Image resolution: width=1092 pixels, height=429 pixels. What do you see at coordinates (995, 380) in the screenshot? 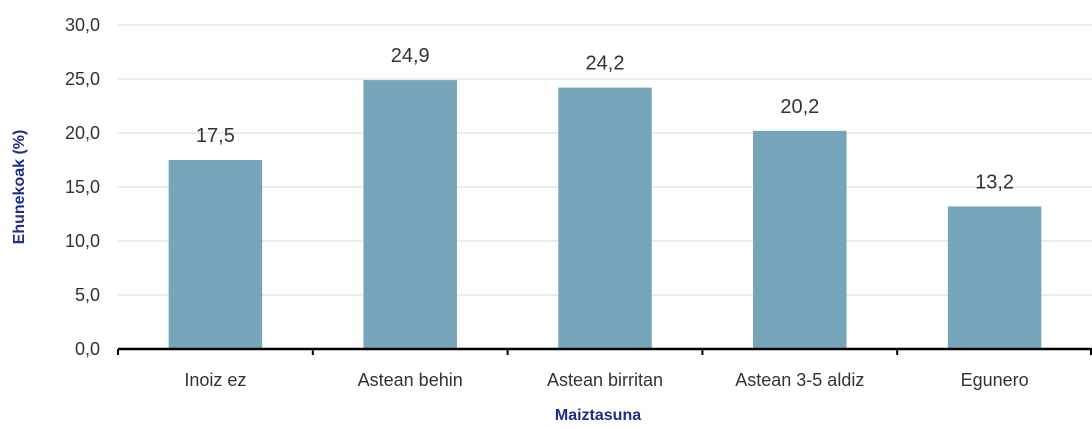
I see `category-label: Egunero` at bounding box center [995, 380].